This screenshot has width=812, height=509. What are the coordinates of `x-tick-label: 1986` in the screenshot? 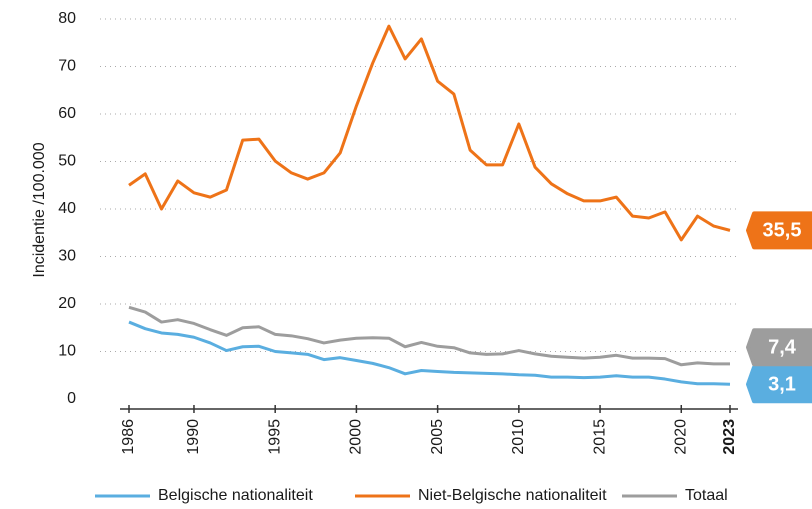 It's located at (128, 437).